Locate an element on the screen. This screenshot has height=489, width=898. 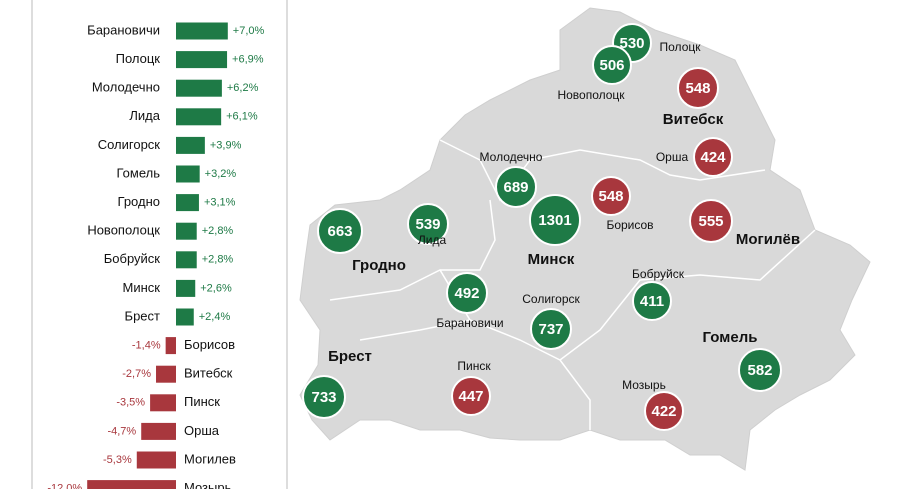
city-label: Лида is located at coordinates (432, 240).